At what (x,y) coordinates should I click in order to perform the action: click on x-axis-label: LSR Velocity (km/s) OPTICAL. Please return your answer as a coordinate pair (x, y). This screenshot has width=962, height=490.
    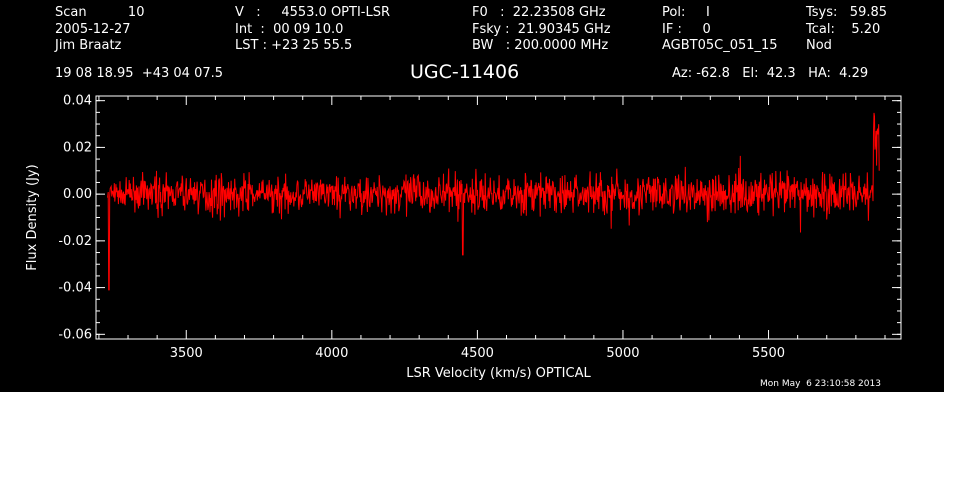
    Looking at the image, I should click on (498, 373).